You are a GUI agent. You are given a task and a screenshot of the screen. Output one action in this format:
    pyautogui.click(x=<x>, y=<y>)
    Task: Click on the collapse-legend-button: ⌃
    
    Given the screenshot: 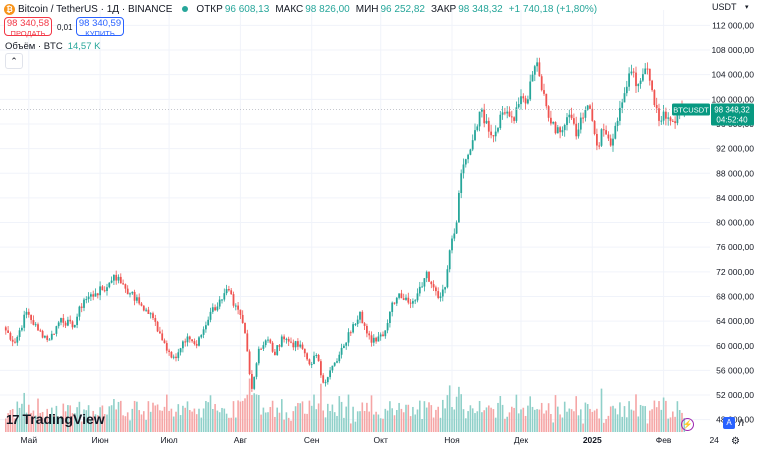 What is the action you would take?
    pyautogui.click(x=14, y=61)
    